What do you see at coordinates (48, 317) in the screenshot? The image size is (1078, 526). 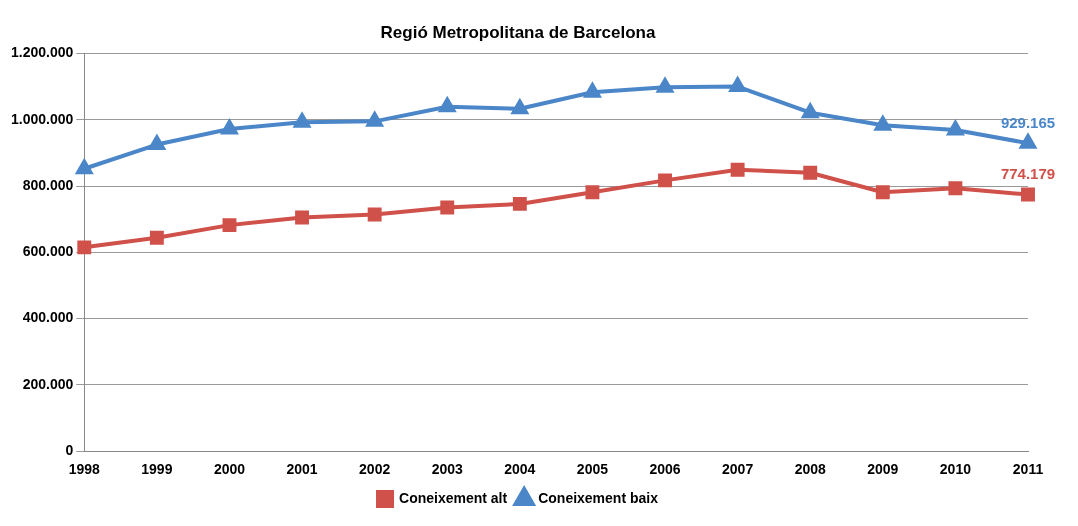 I see `y-tick-label: 400.000` at bounding box center [48, 317].